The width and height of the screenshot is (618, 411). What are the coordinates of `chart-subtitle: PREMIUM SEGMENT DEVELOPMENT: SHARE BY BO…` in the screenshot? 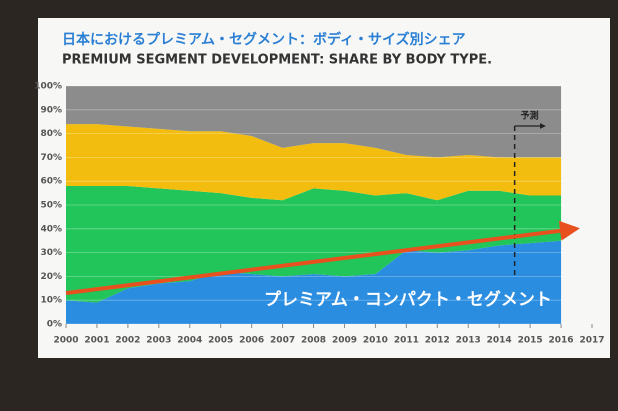 It's located at (277, 60).